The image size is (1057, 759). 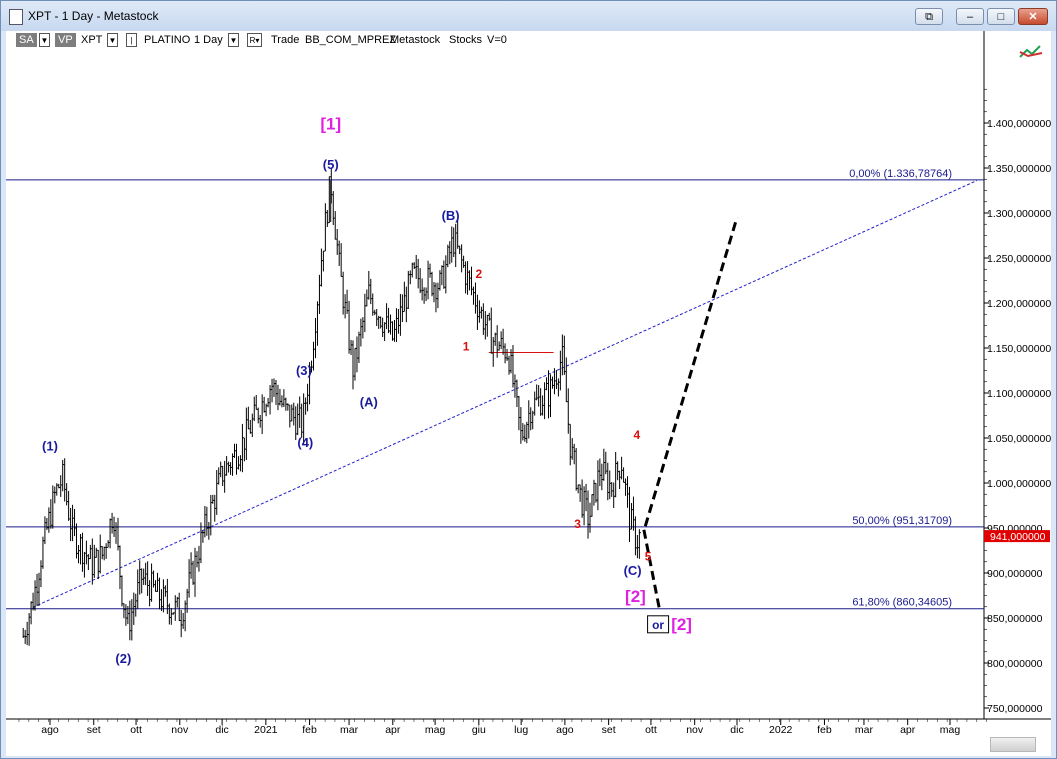 What do you see at coordinates (1019, 124) in the screenshot?
I see `y-tick-label: 1.400,000000` at bounding box center [1019, 124].